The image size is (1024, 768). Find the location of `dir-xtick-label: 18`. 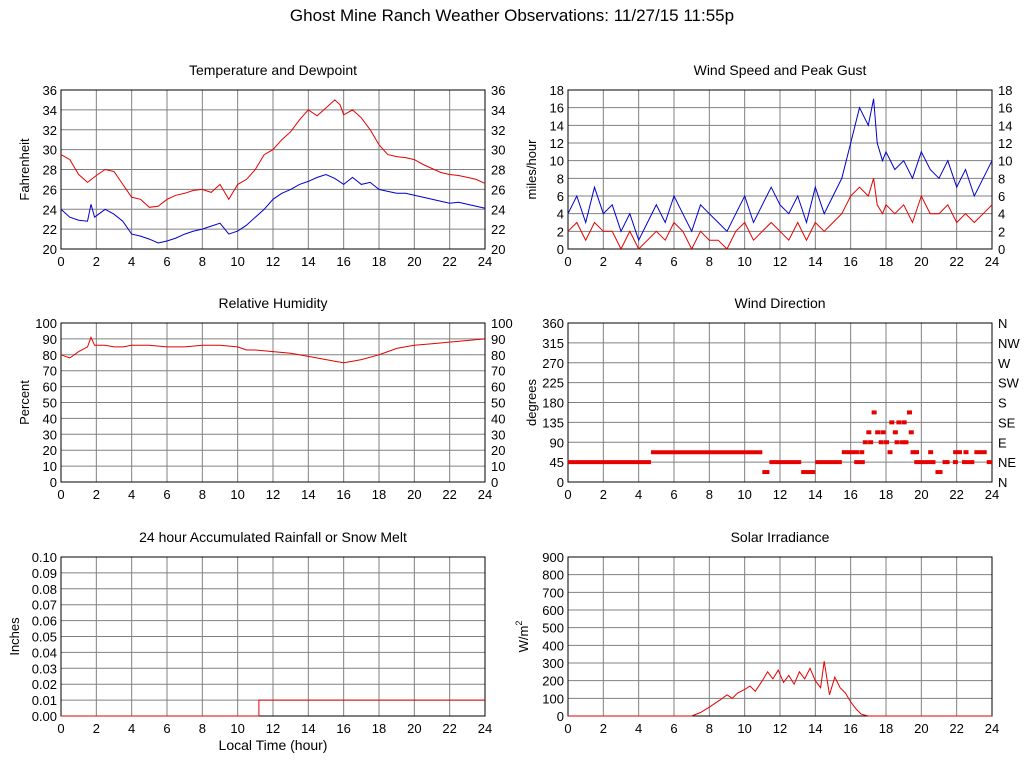

dir-xtick-label: 18 is located at coordinates (886, 494).